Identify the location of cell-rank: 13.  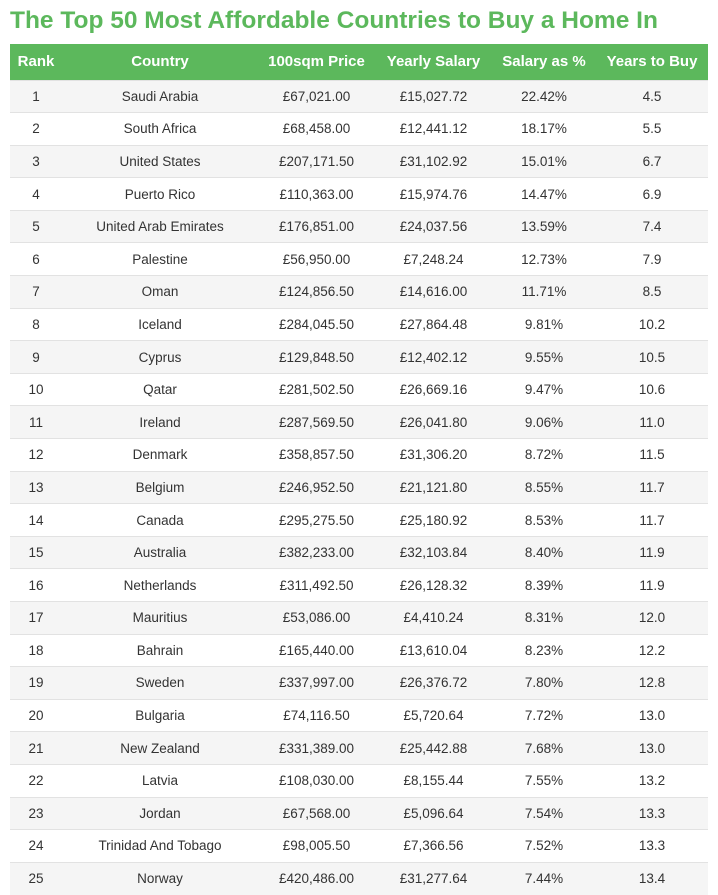
(36, 487).